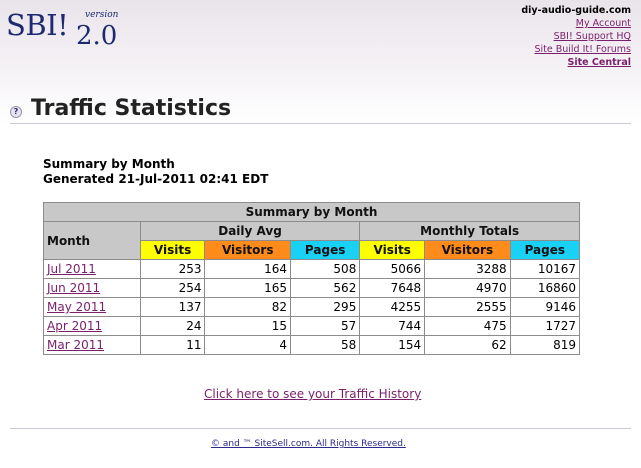  Describe the element at coordinates (172, 269) in the screenshot. I see `daily-visits-cell: 253` at that location.